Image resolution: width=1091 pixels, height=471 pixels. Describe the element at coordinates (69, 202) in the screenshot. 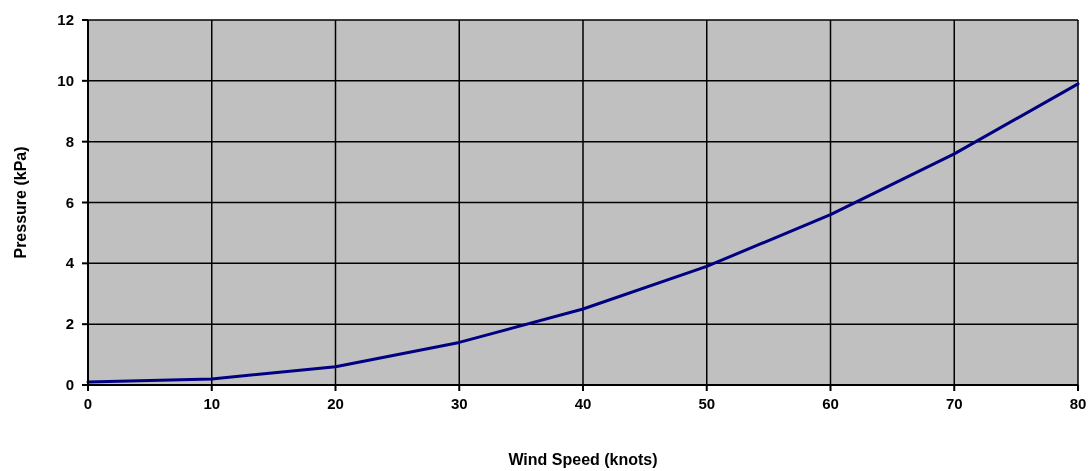

I see `y-tick-label: 6` at that location.